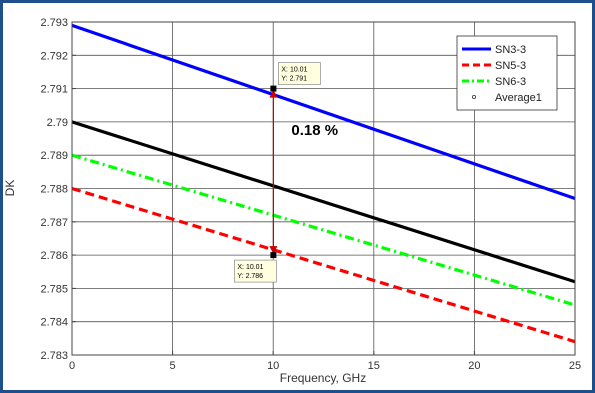  What do you see at coordinates (173, 366) in the screenshot?
I see `x-tick-label: 5` at bounding box center [173, 366].